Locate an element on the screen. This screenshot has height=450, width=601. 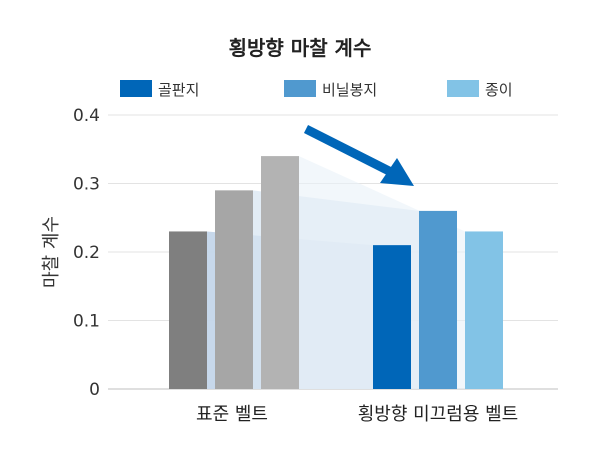
legend-label-0: 골판지 is located at coordinates (178, 90).